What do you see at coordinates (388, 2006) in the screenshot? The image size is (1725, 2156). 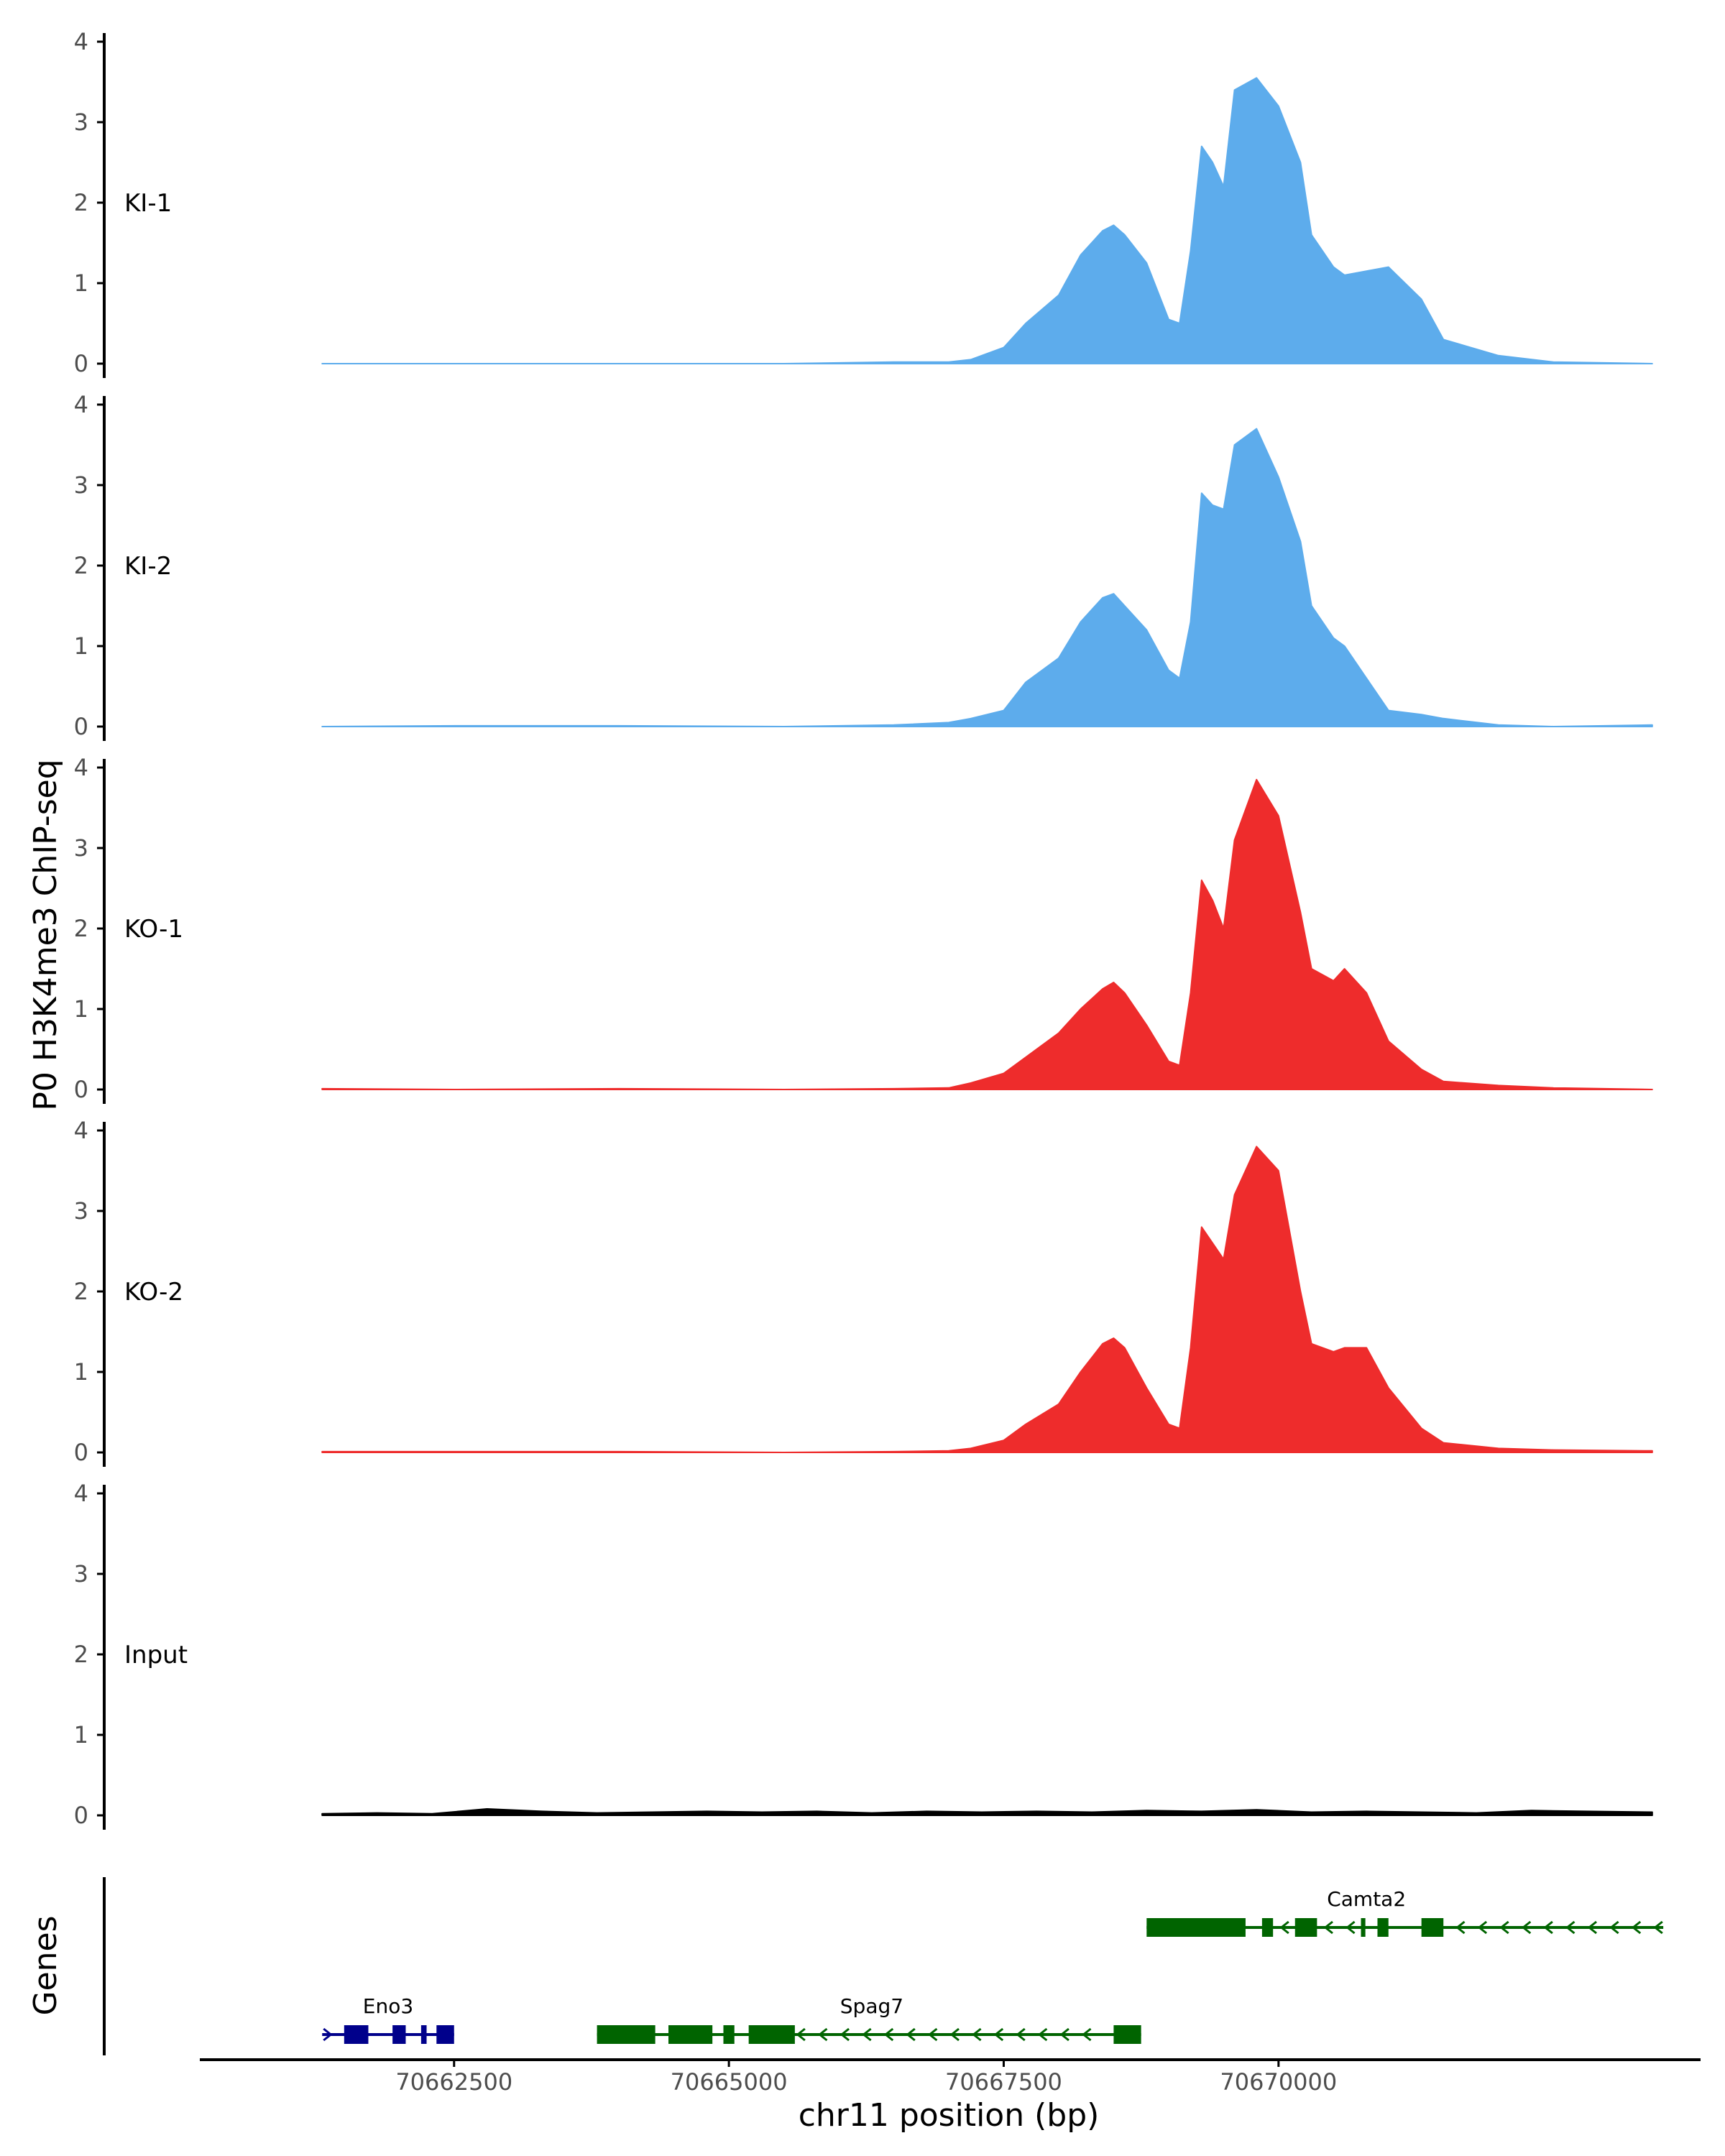 I see `gene-label: Eno3` at bounding box center [388, 2006].